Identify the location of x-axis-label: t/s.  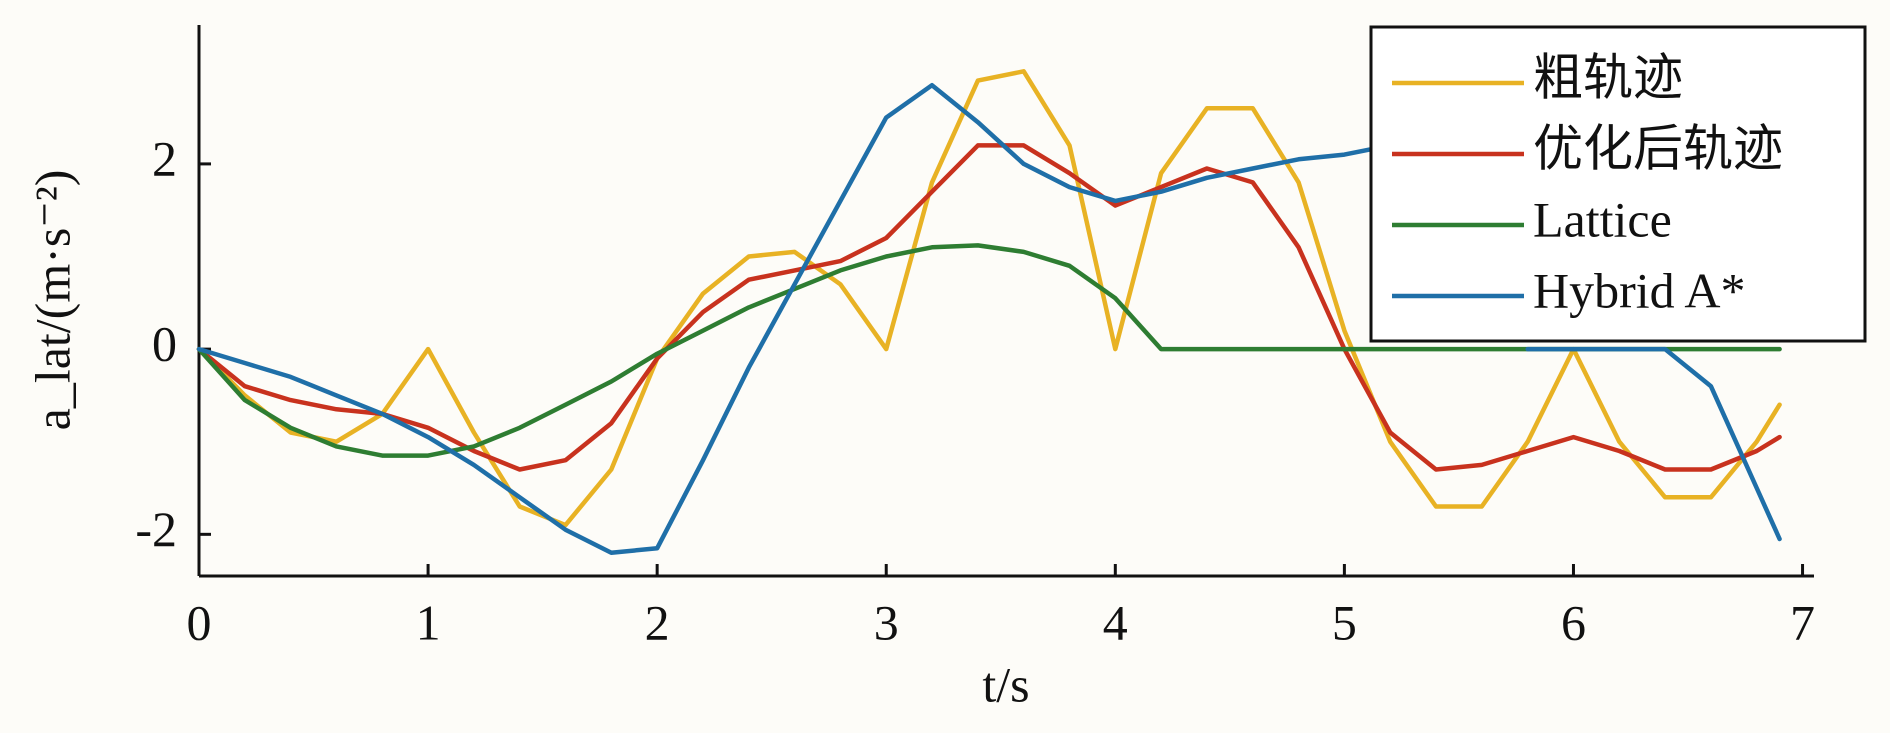
(1005, 684).